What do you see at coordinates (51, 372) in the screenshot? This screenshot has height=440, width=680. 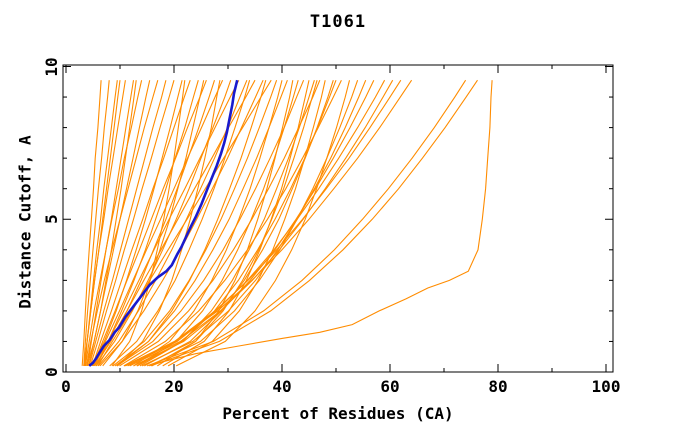 I see `y-tick-label: 0` at bounding box center [51, 372].